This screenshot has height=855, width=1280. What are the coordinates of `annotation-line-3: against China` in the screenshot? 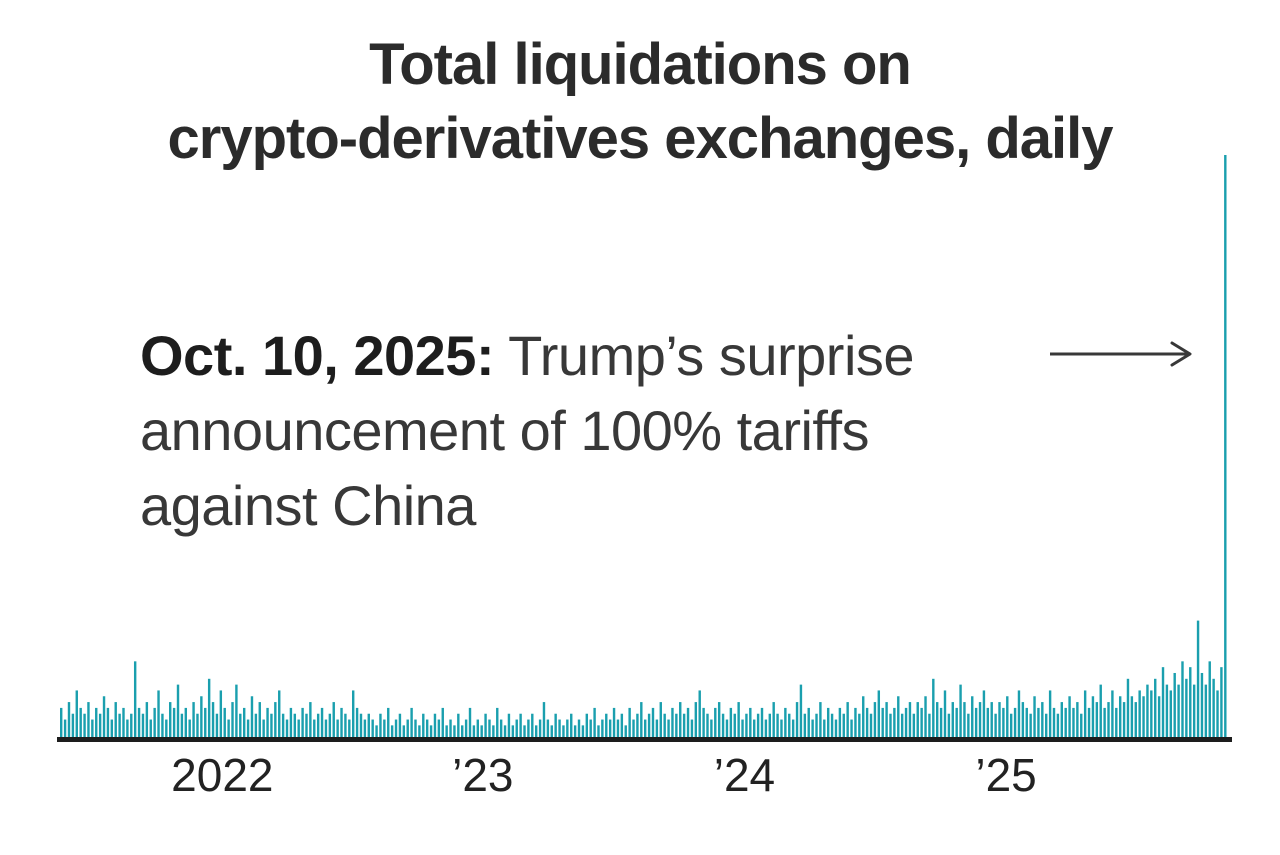 It's located at (308, 505).